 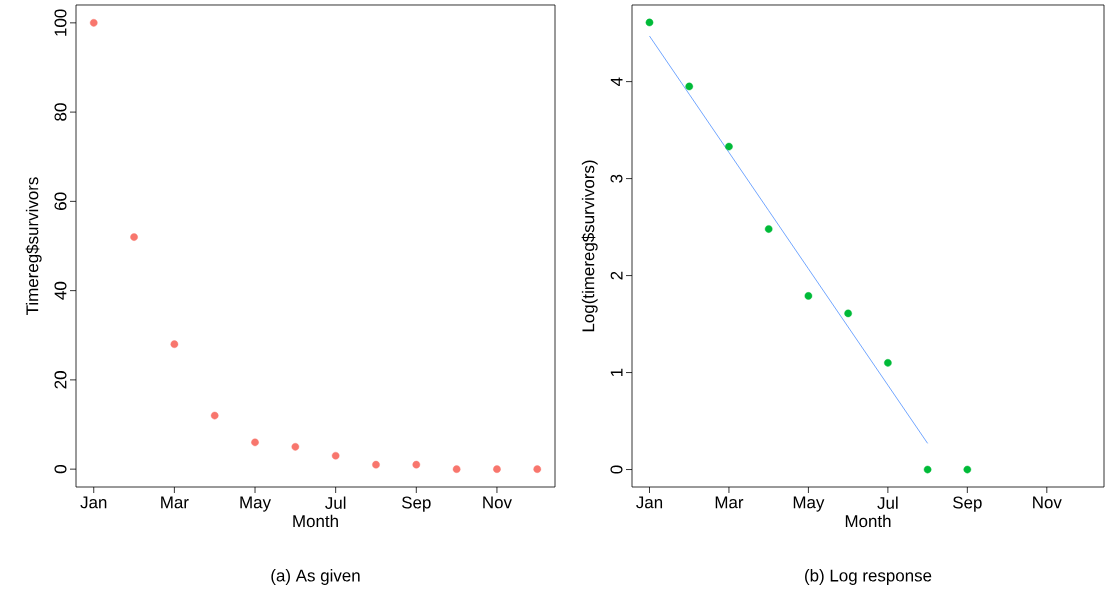 What do you see at coordinates (616, 178) in the screenshot?
I see `y-tick-label: 3` at bounding box center [616, 178].